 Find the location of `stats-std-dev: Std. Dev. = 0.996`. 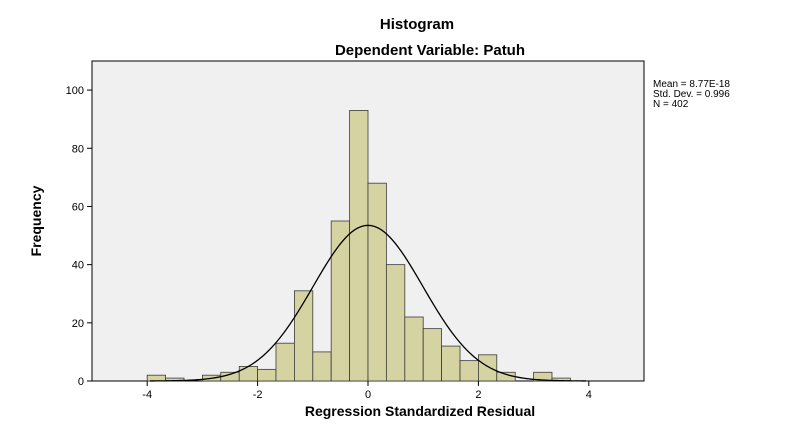

stats-std-dev: Std. Dev. = 0.996 is located at coordinates (691, 94).